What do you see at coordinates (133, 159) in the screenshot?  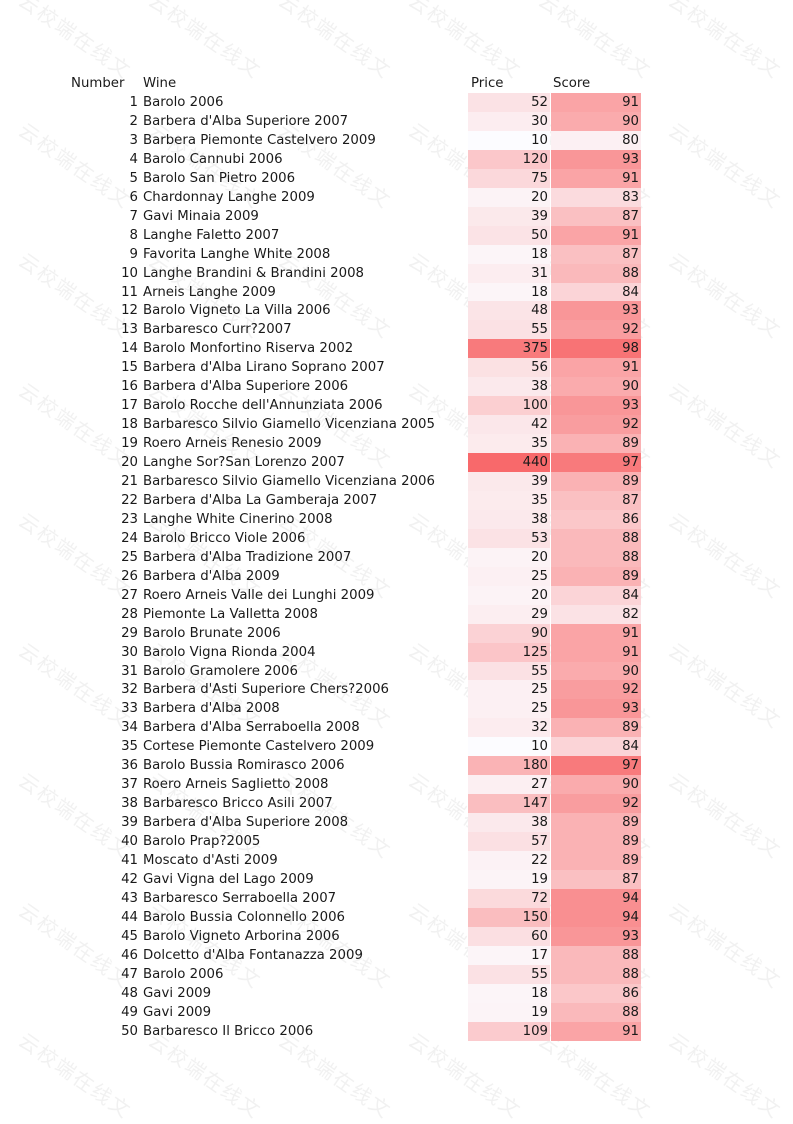 I see `cell-number: 4` at bounding box center [133, 159].